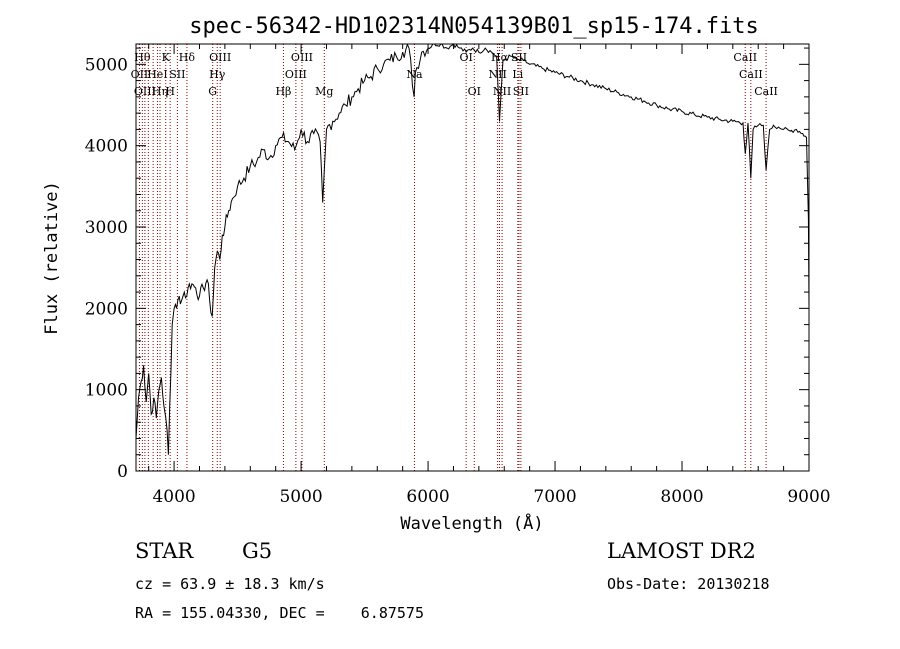  I want to click on y-tick-label: 2000, so click(106, 309).